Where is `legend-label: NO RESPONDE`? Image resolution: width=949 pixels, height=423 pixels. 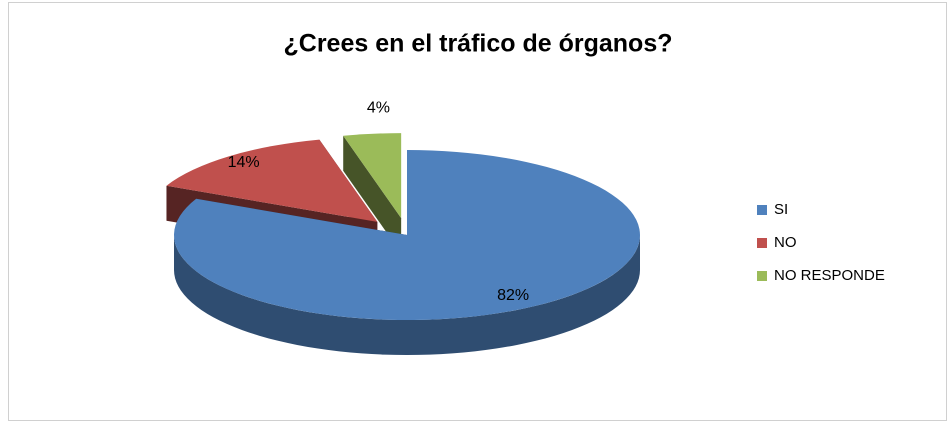 legend-label: NO RESPONDE is located at coordinates (829, 275).